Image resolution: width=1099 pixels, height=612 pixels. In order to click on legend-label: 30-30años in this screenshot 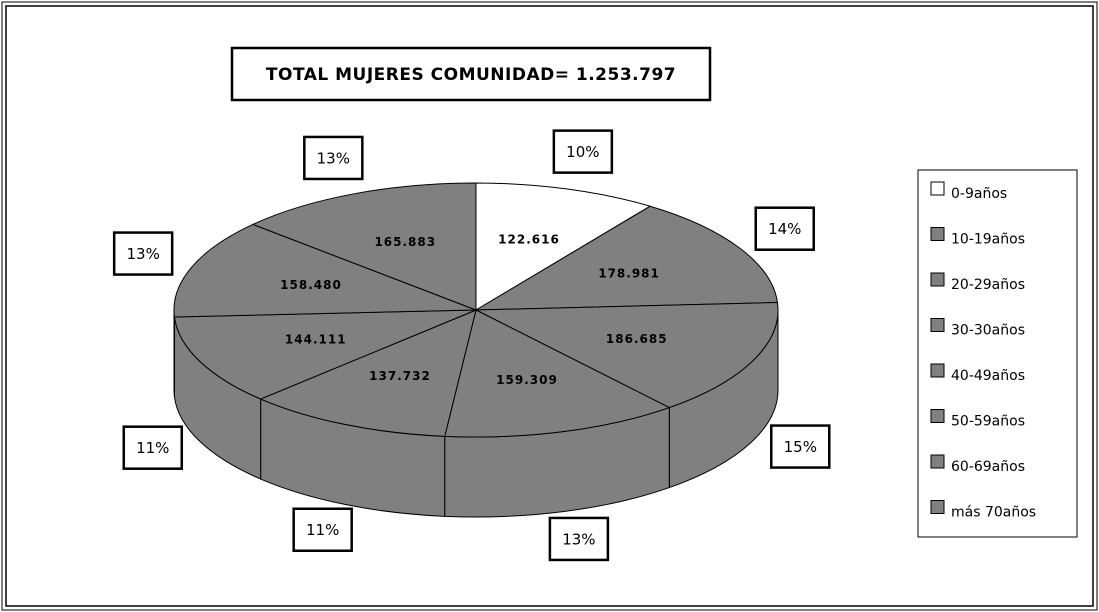, I will do `click(988, 331)`.